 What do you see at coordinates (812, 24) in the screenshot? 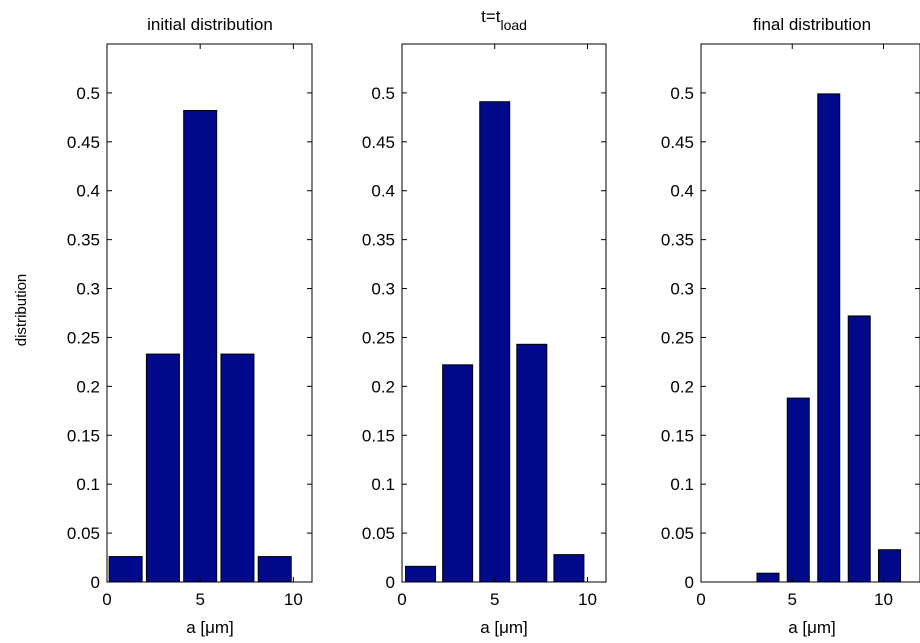
I see `panel-title: final distribution` at bounding box center [812, 24].